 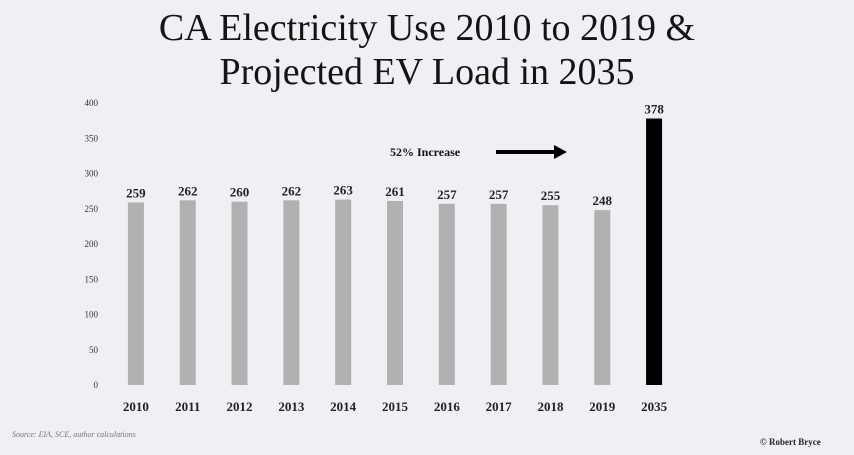 What do you see at coordinates (551, 195) in the screenshot?
I see `data-label-2018: 255` at bounding box center [551, 195].